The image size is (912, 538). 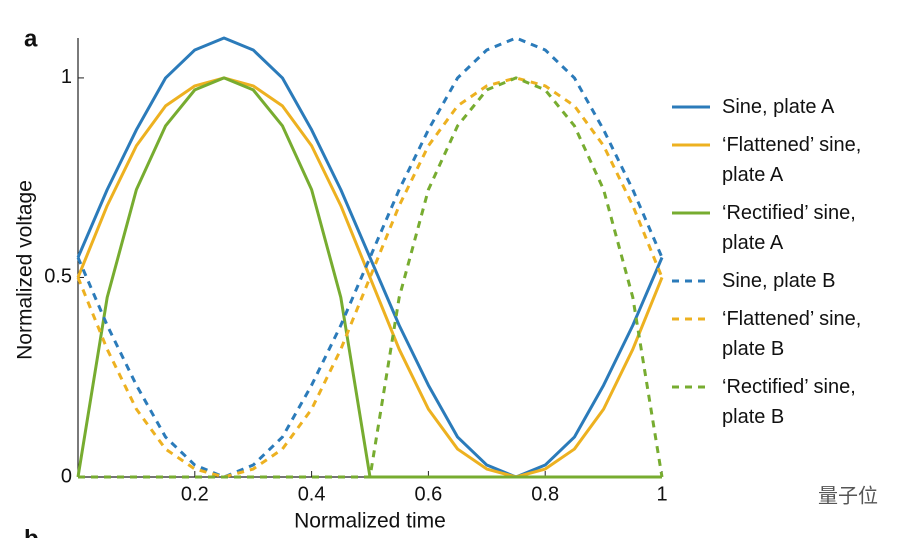 I want to click on legend-label: ‘Rectified’ sine, plate A, so click(x=789, y=228).